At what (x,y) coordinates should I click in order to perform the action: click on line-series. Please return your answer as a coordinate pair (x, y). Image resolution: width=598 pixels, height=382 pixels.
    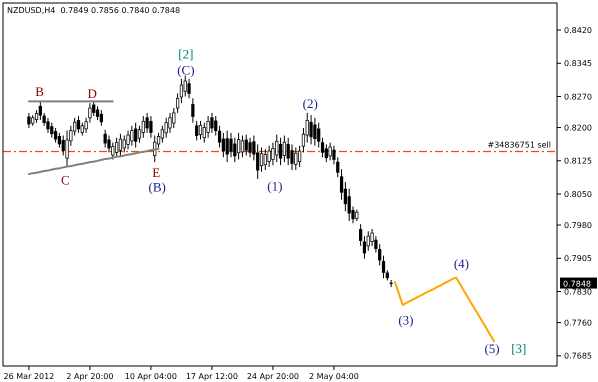
    Looking at the image, I should click on (445, 309).